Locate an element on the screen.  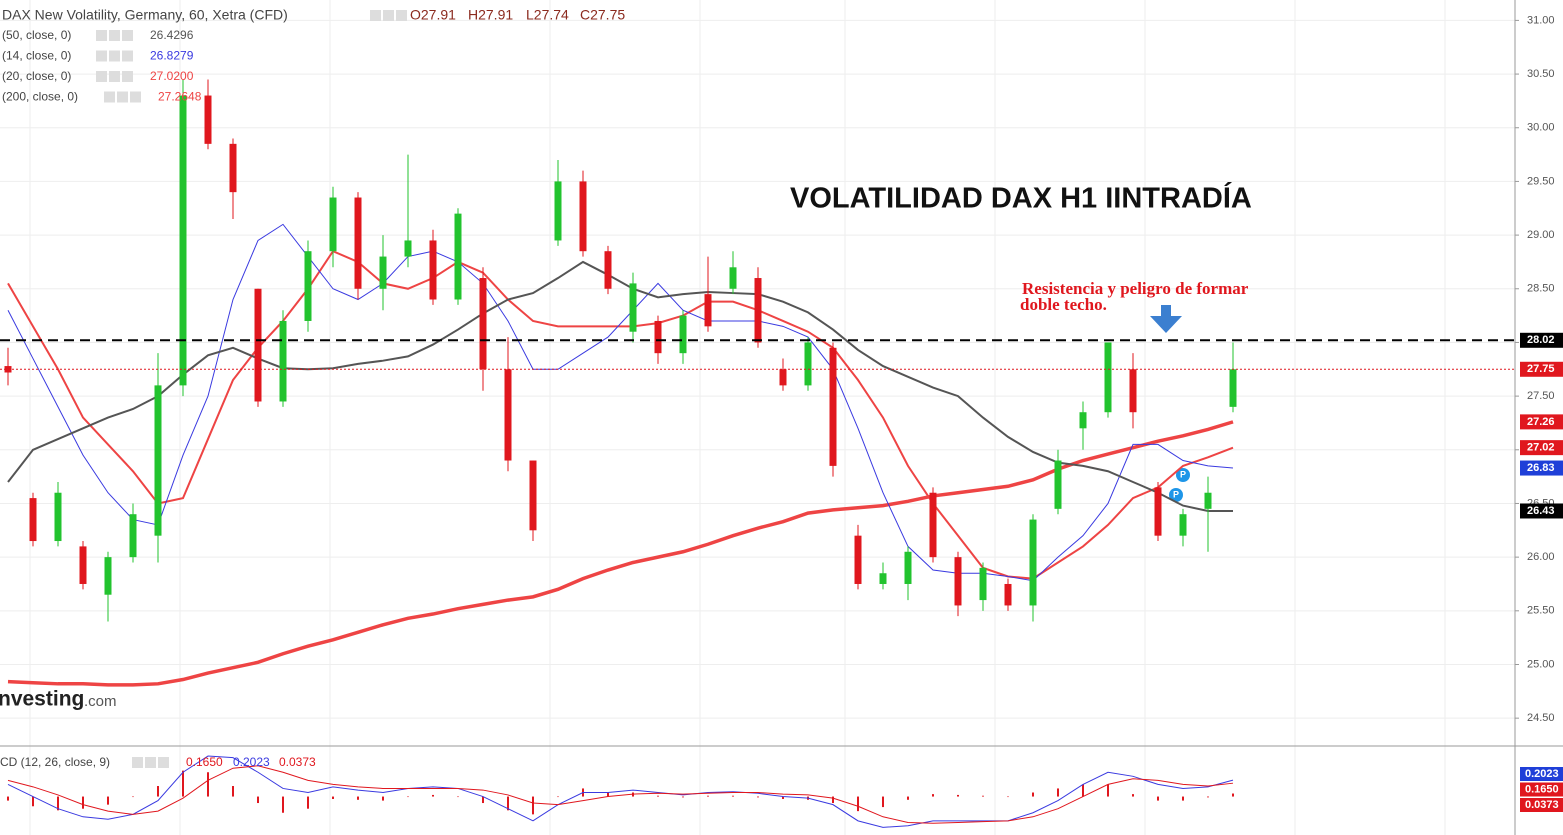
y-tick-label: 28.50 is located at coordinates (1541, 289).